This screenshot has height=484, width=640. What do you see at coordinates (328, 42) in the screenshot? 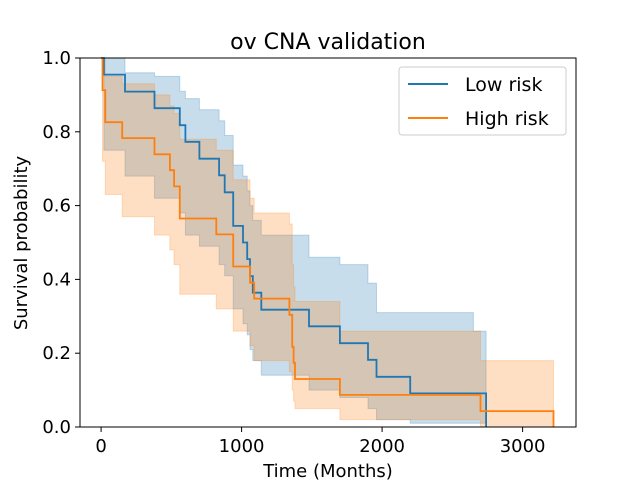
I see `chart-title: ov CNA validation` at bounding box center [328, 42].